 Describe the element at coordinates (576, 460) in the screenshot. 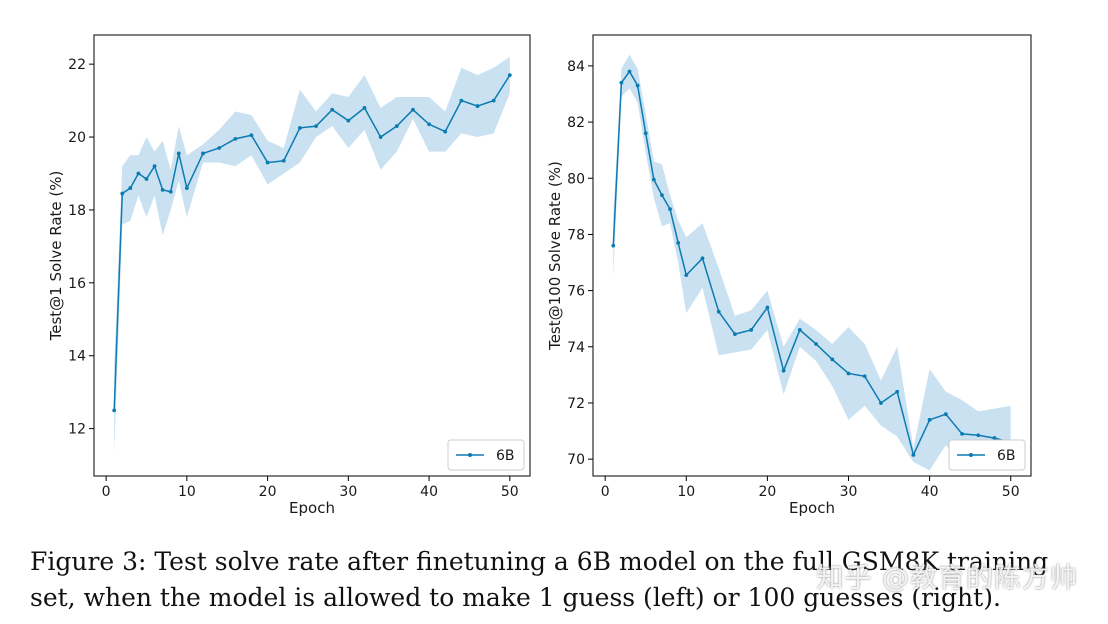

I see `y-tick-label: 70` at that location.